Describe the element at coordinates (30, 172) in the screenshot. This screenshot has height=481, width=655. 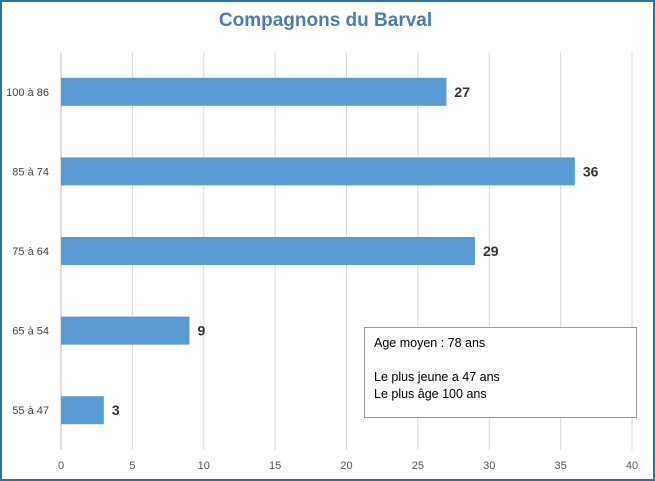
I see `category-label: 85 à 74` at that location.